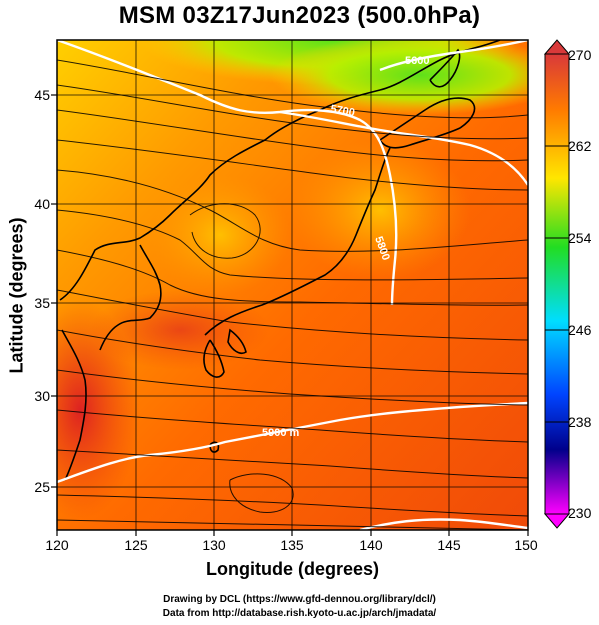  What do you see at coordinates (16, 295) in the screenshot?
I see `y-axis-label: Latitude (degrees)` at bounding box center [16, 295].